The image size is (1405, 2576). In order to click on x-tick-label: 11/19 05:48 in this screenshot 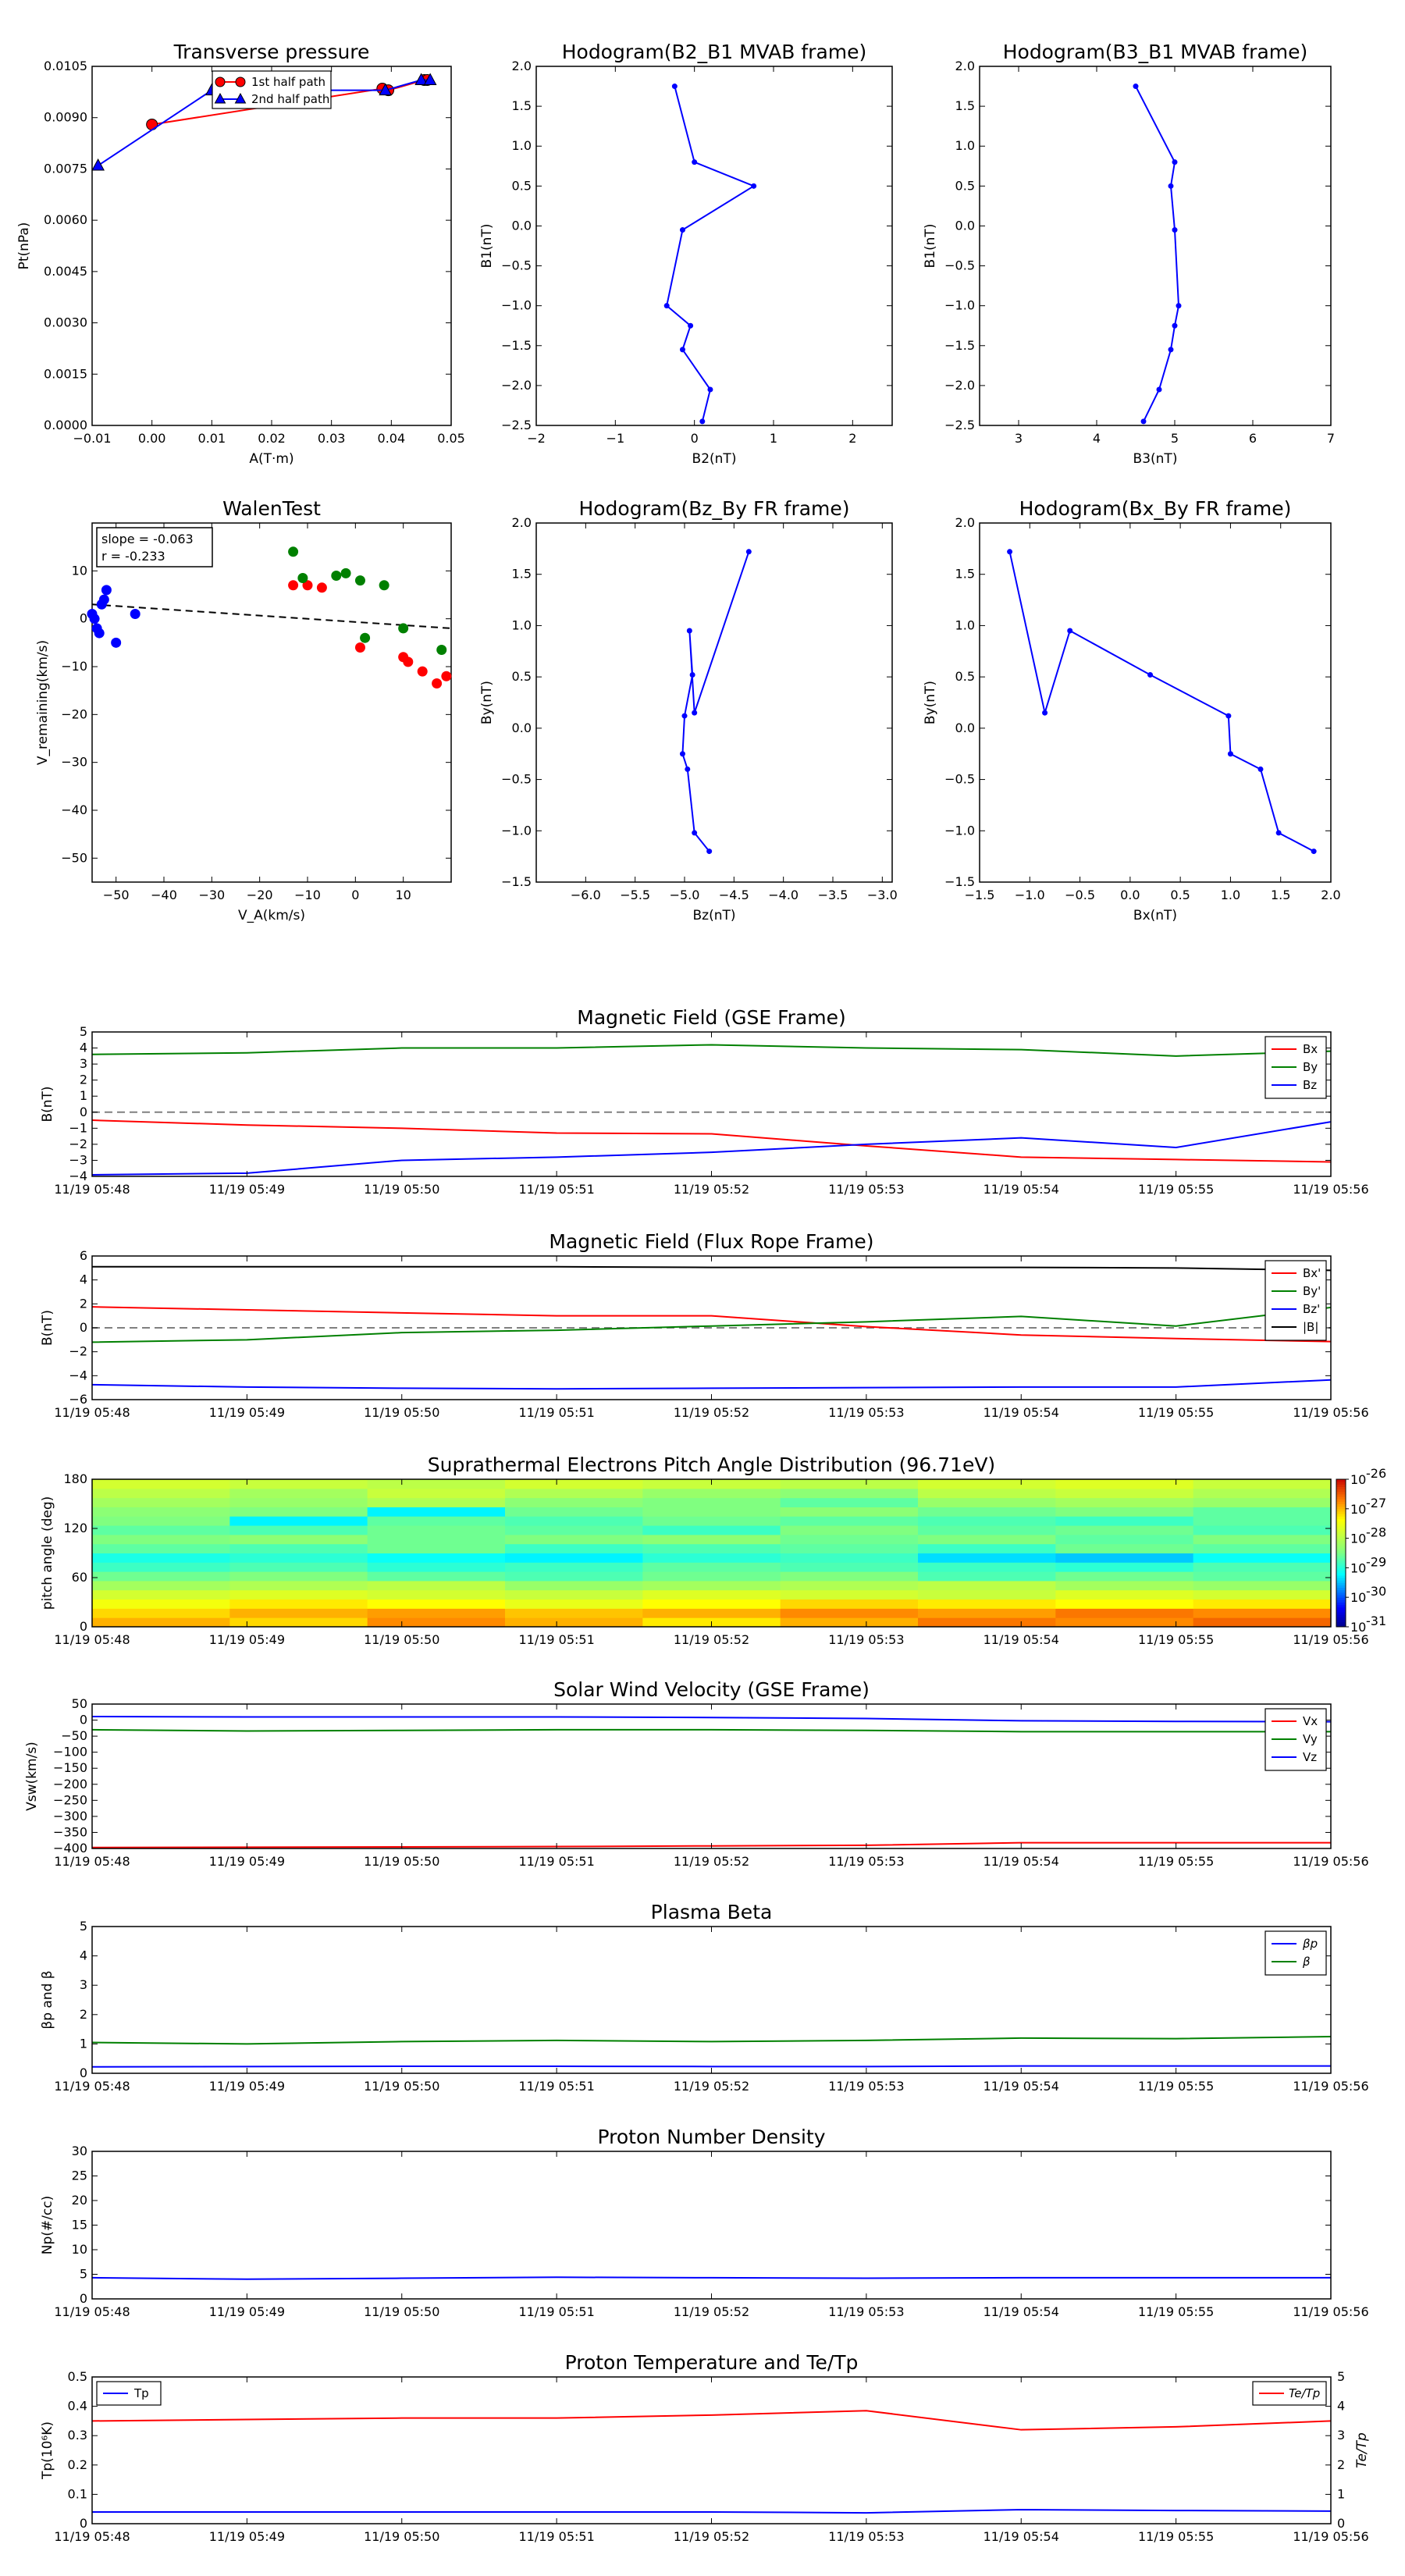, I will do `click(92, 1412)`.